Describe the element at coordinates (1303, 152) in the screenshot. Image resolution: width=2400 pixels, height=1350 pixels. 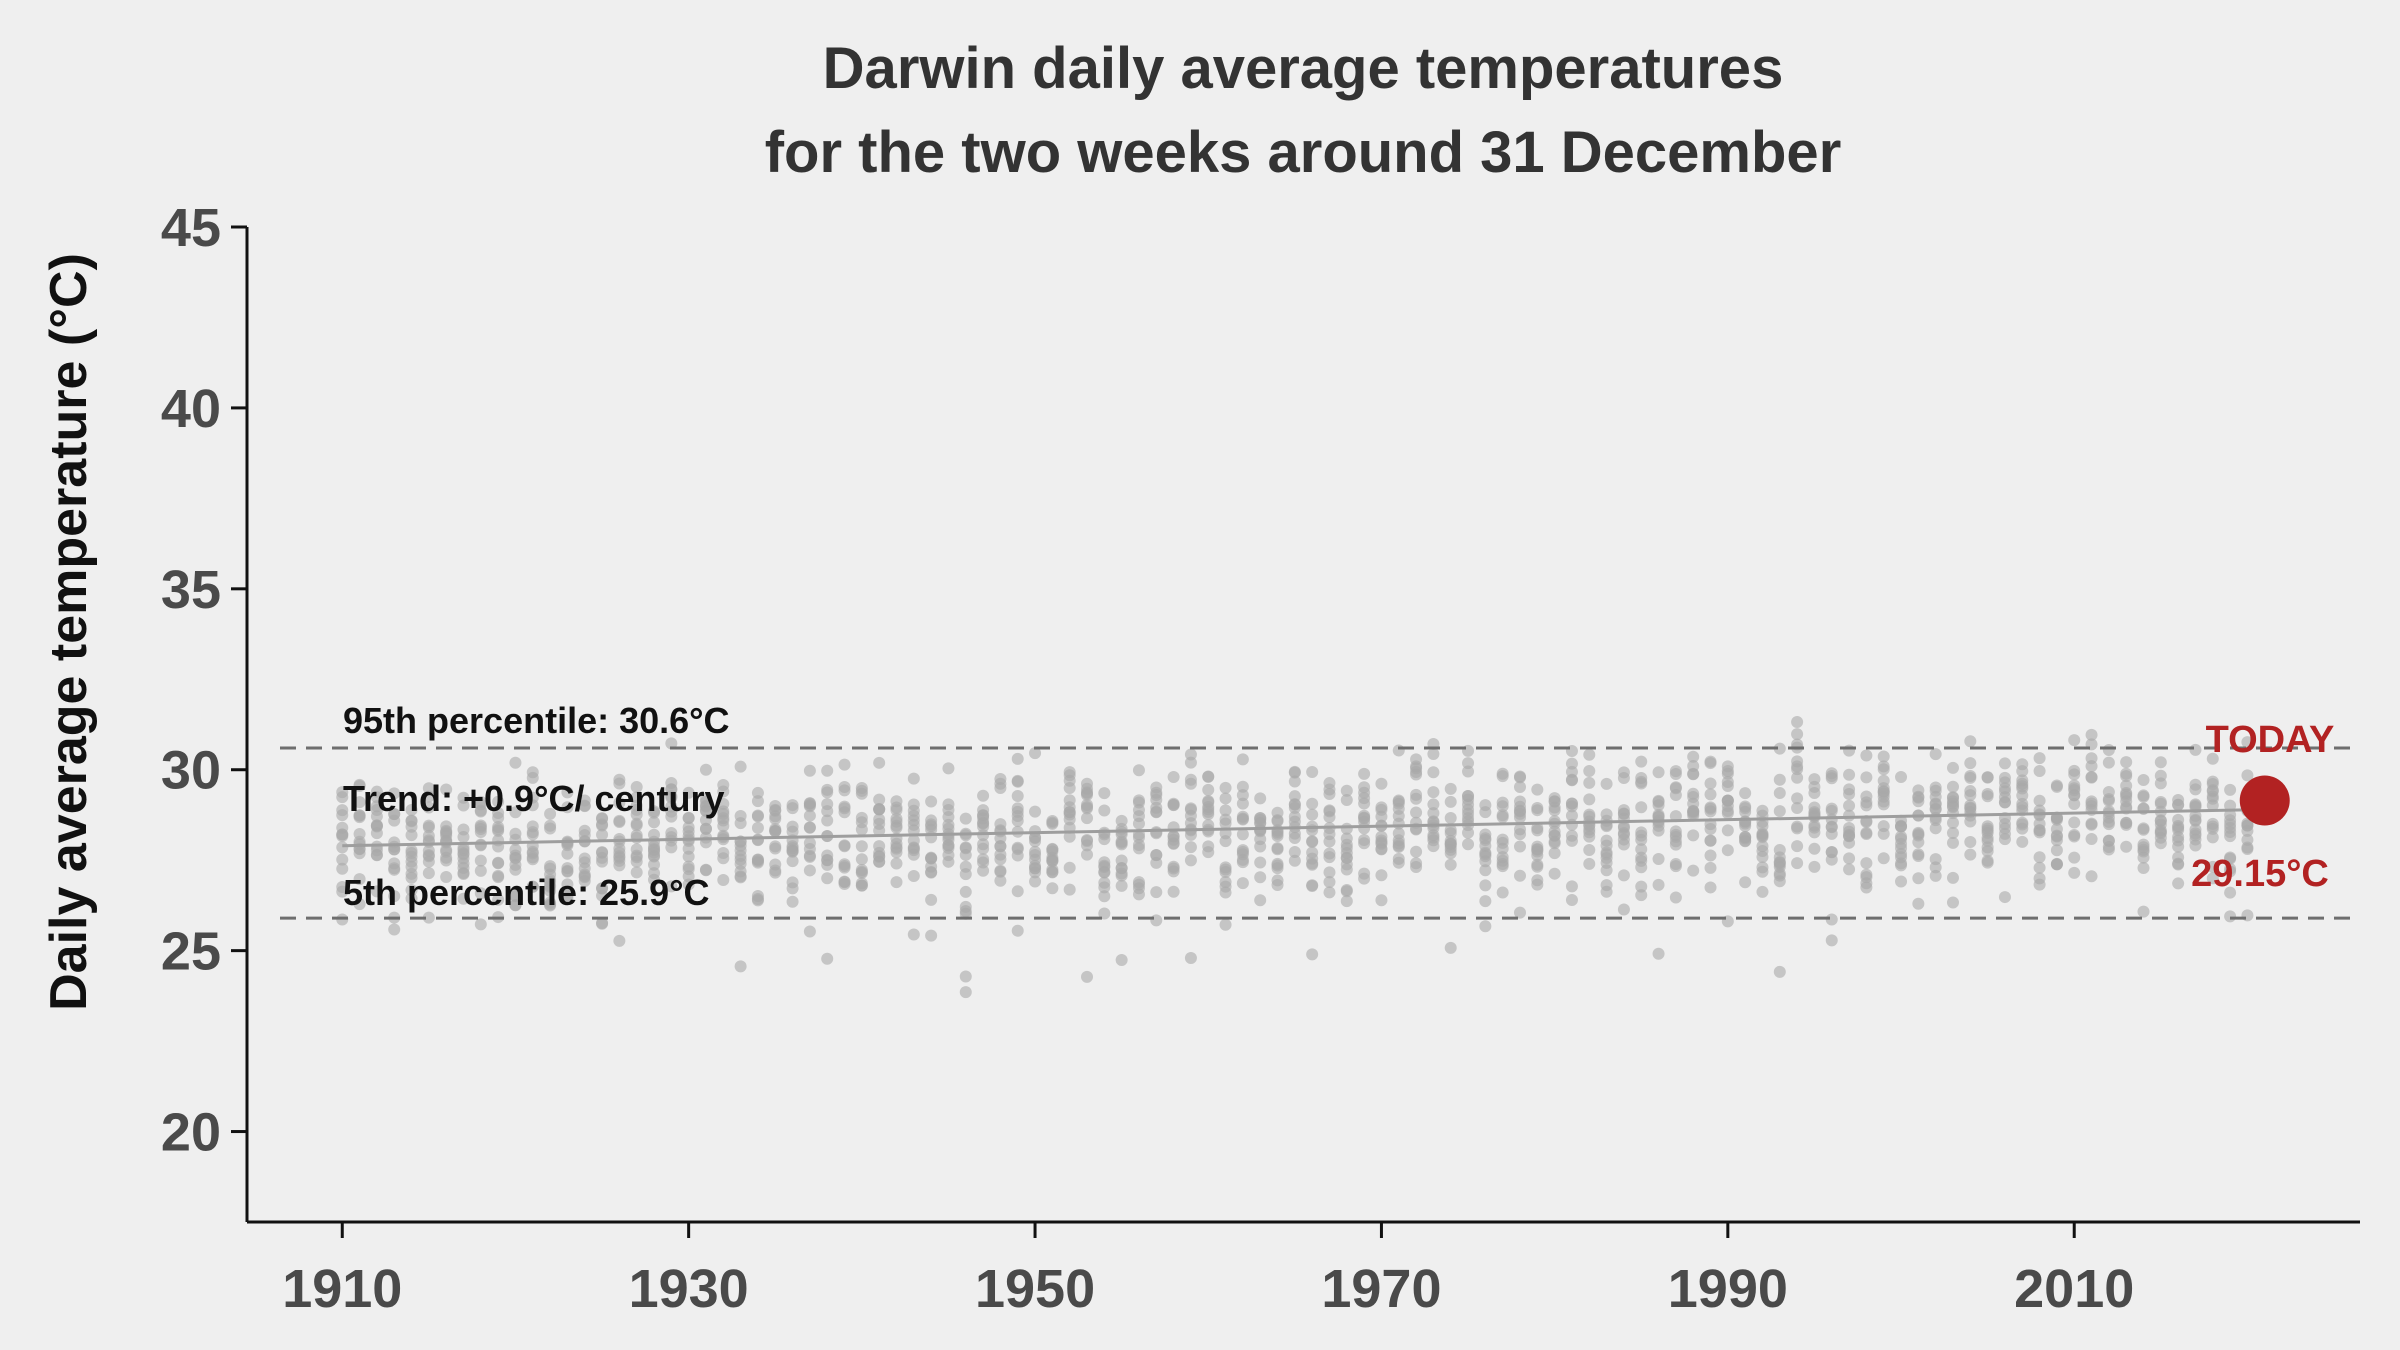
I see `chart-title-line-2: for the two weeks around 31 December` at that location.